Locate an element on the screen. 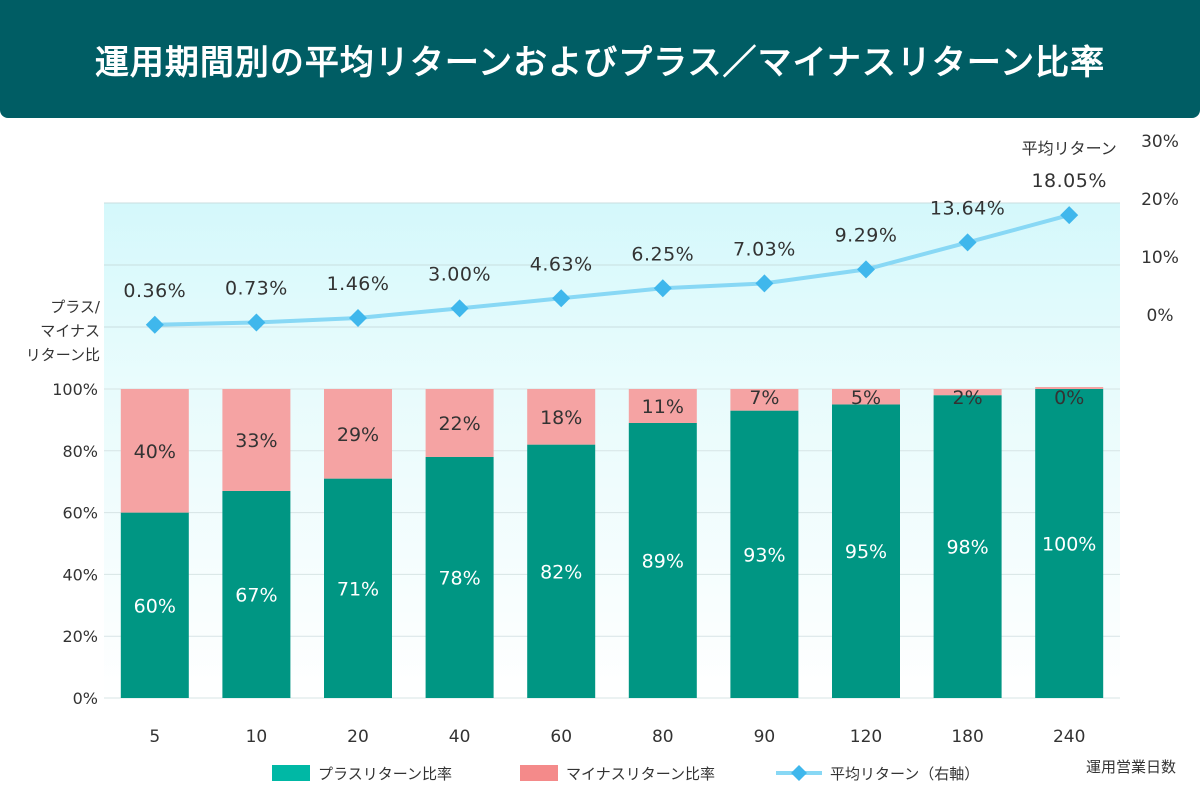 Image resolution: width=1200 pixels, height=801 pixels. left-axis-label: プラス/ is located at coordinates (75, 307).